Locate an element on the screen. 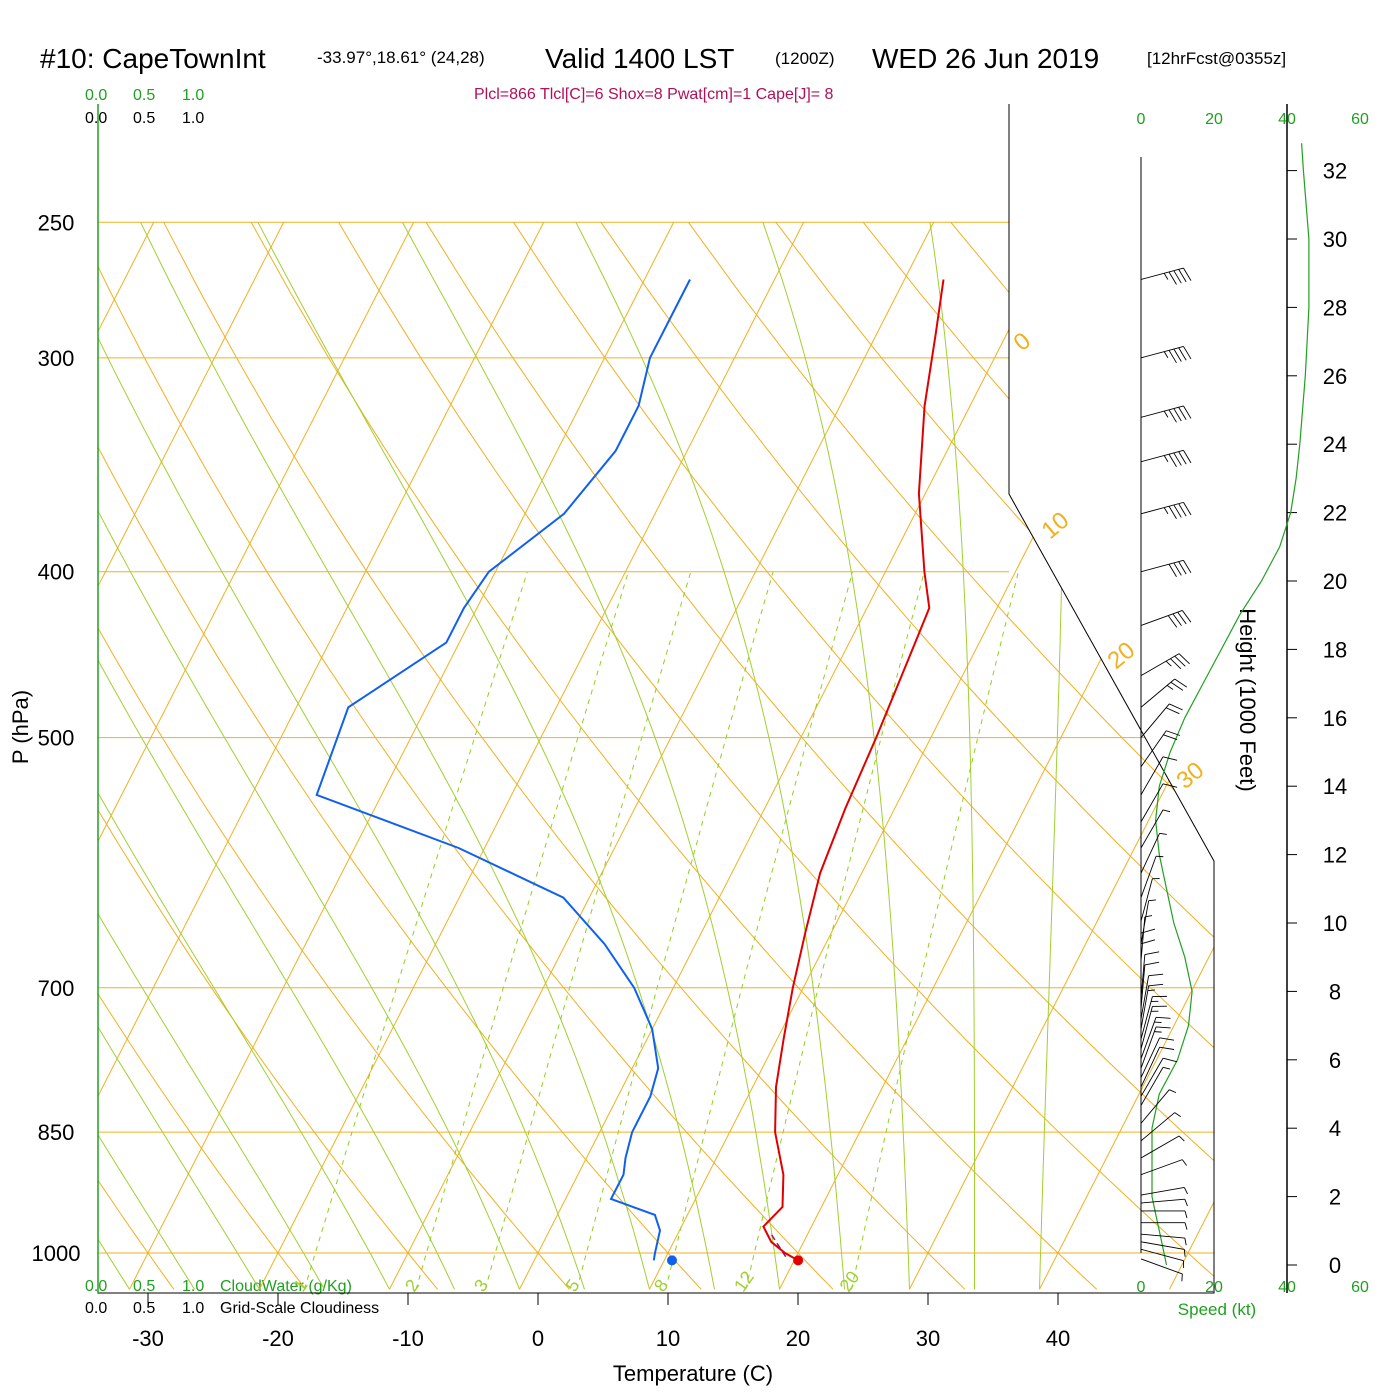 This screenshot has height=1400, width=1400. cloudwater-label: CloudWater (g/Kg) is located at coordinates (286, 1286).